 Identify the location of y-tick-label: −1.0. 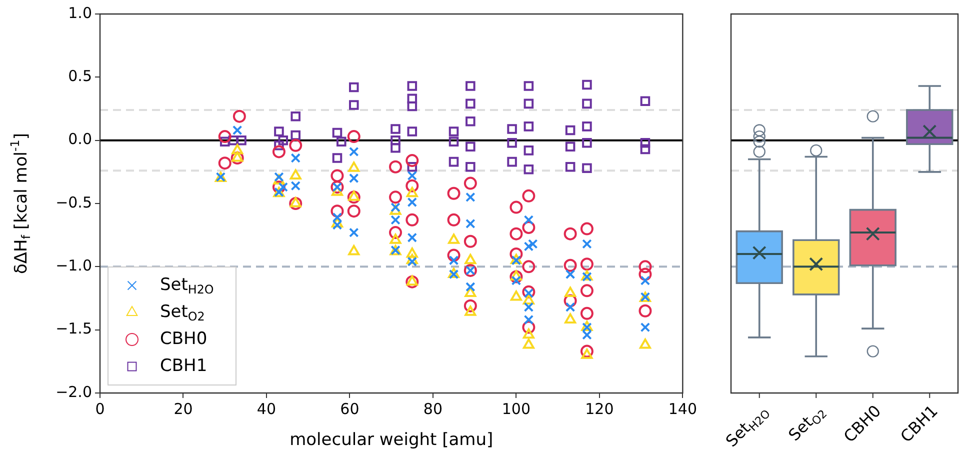
(74, 265).